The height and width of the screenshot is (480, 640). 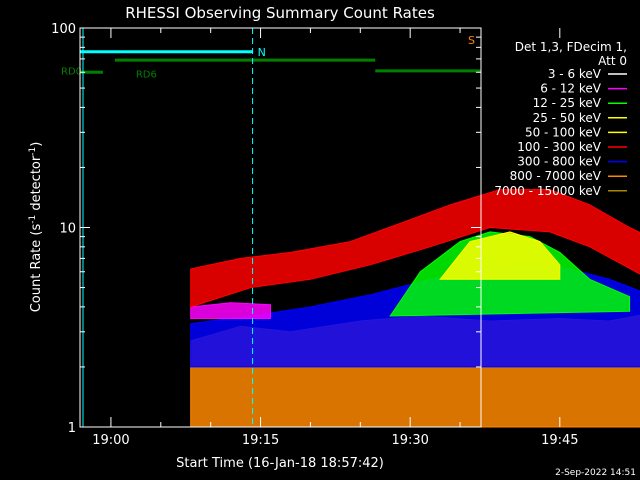 I want to click on y-axis-label-sup2: -1, so click(x=33, y=151).